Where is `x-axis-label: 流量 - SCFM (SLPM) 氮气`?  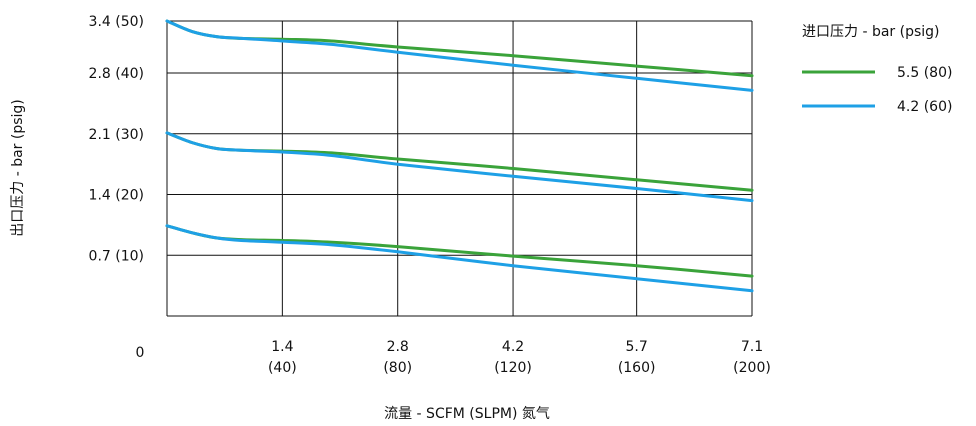
x-axis-label: 流量 - SCFM (SLPM) 氮气 is located at coordinates (467, 414).